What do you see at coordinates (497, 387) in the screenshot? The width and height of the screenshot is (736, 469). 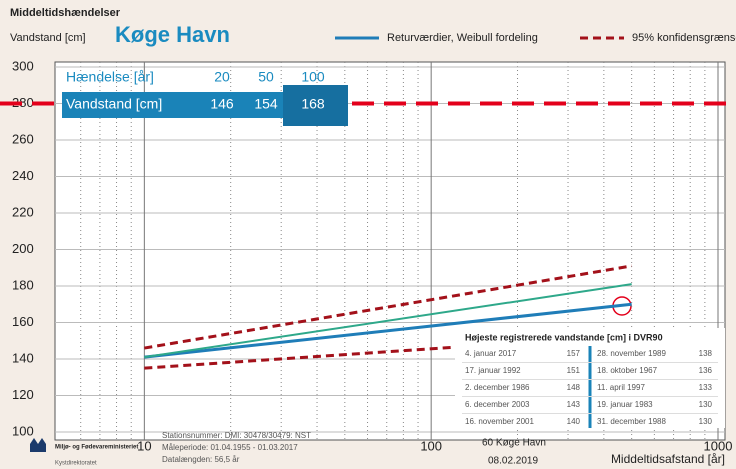 I see `record-cell: 2. december 1986` at bounding box center [497, 387].